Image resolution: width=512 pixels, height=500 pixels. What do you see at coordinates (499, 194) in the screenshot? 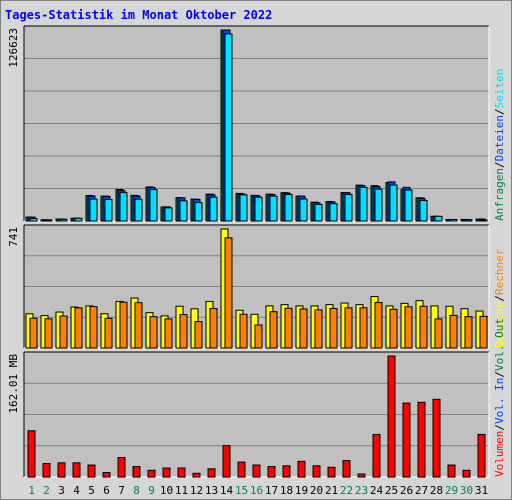
I see `legend-anfragen: Anfragen` at bounding box center [499, 194].